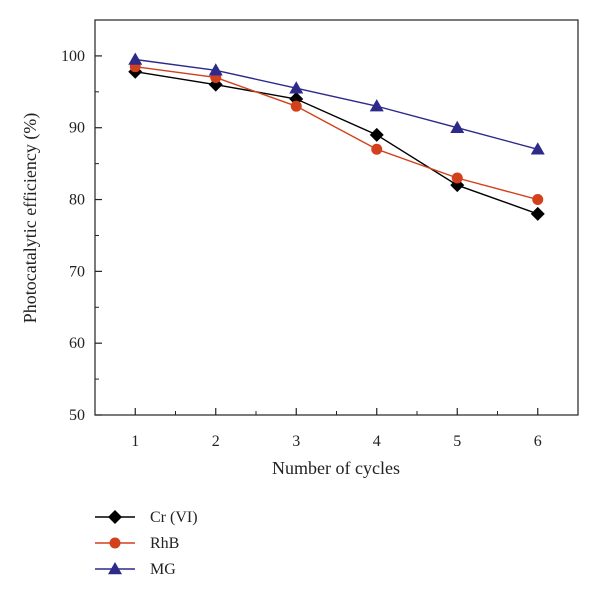 The image size is (600, 598). What do you see at coordinates (30, 218) in the screenshot?
I see `y-axis-label: Photocatalytic efficiency (%)` at bounding box center [30, 218].